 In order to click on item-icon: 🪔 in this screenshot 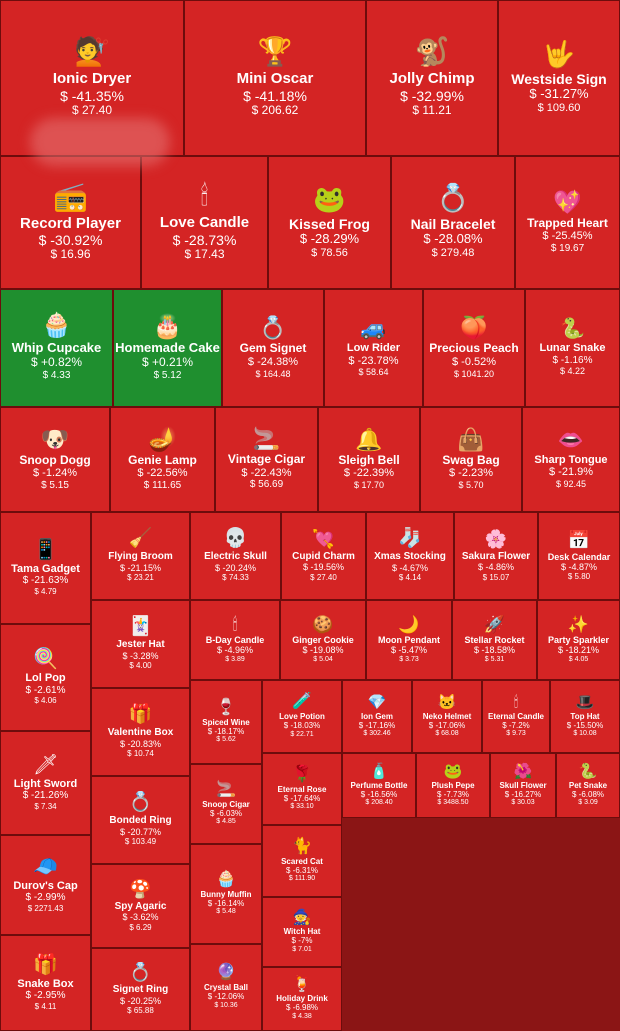, I will do `click(162, 438)`.